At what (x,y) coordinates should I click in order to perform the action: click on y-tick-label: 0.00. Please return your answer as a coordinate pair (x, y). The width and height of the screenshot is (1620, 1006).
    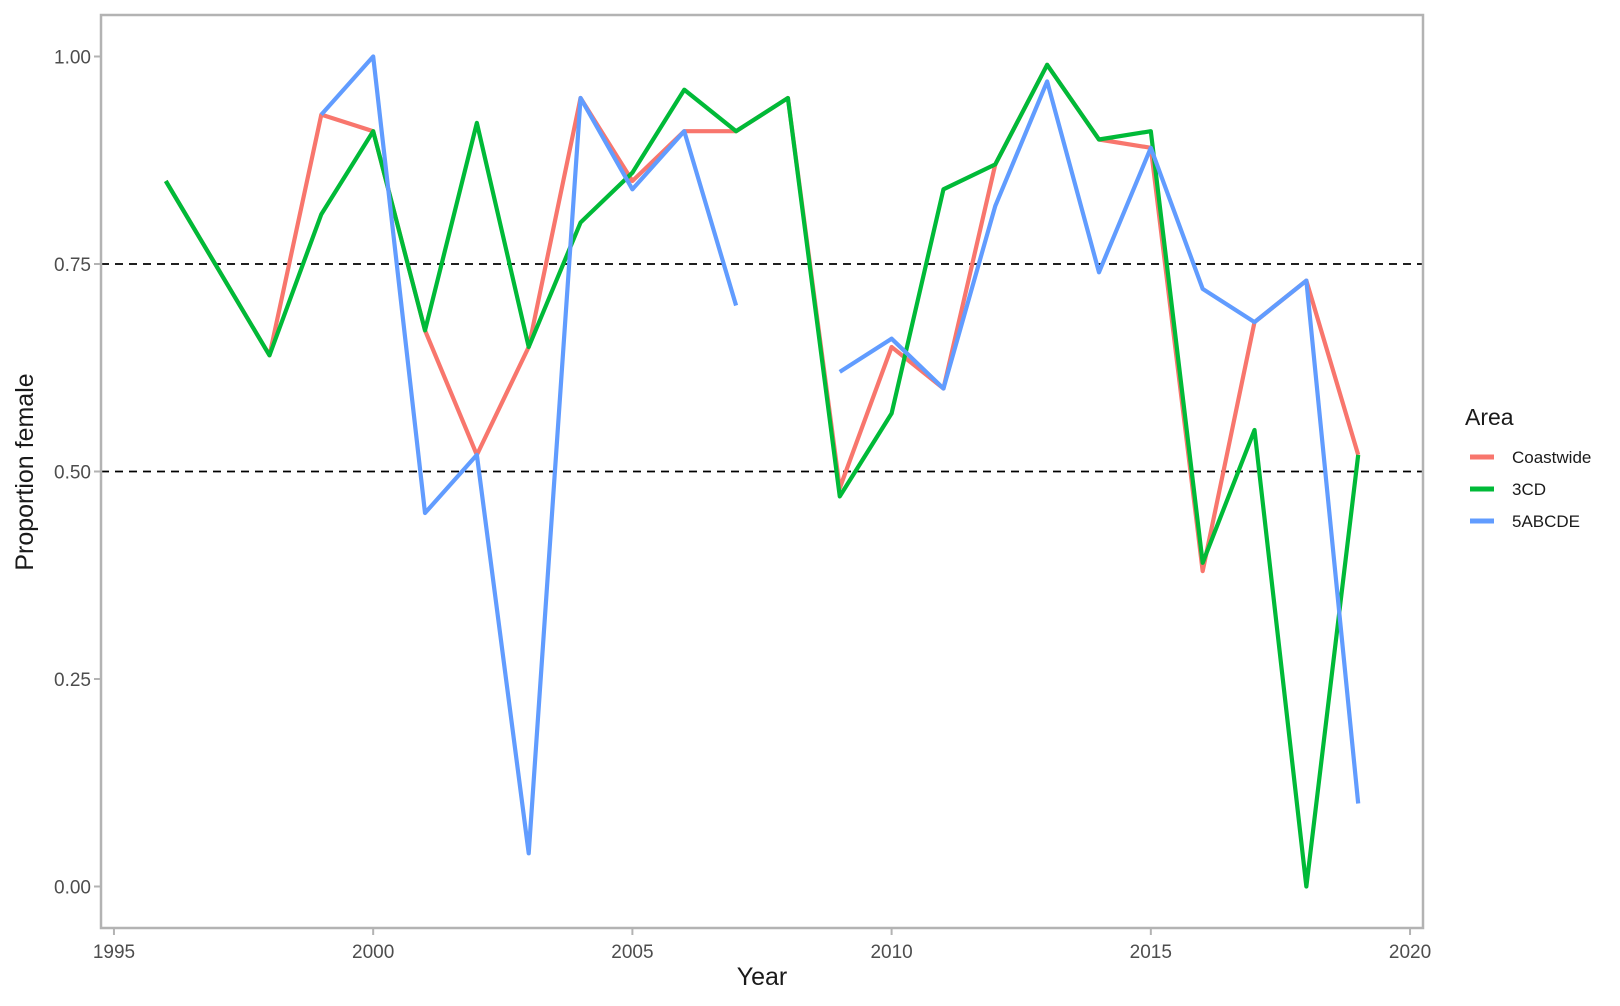
    Looking at the image, I should click on (72, 888).